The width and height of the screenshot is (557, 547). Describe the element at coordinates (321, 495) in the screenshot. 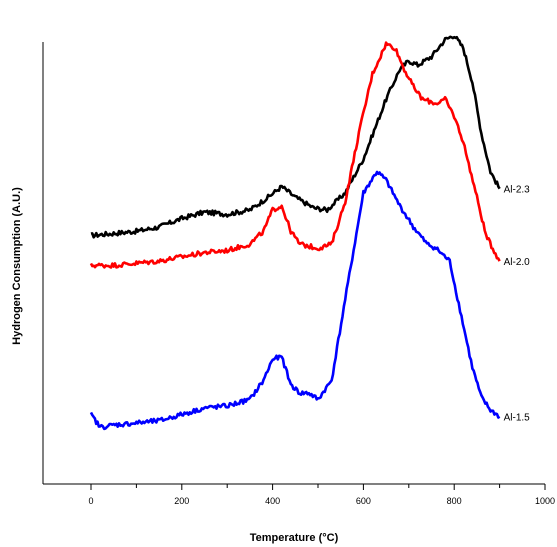

I see `x-ticks: 0 200 400 600 800 1000` at that location.